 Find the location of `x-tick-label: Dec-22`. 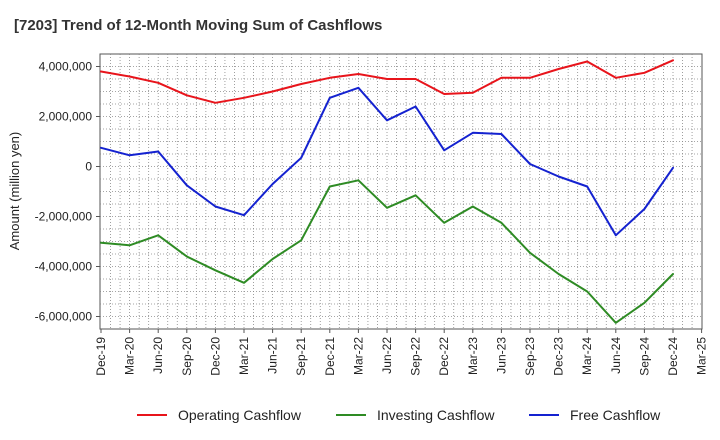

x-tick-label: Dec-22 is located at coordinates (444, 356).